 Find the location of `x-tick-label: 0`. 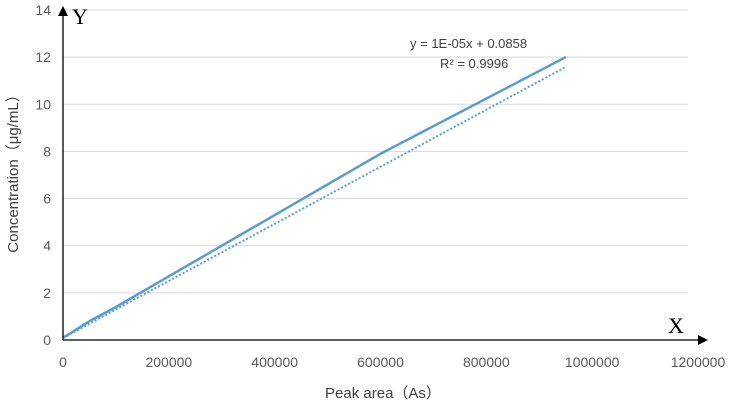

x-tick-label: 0 is located at coordinates (63, 362).